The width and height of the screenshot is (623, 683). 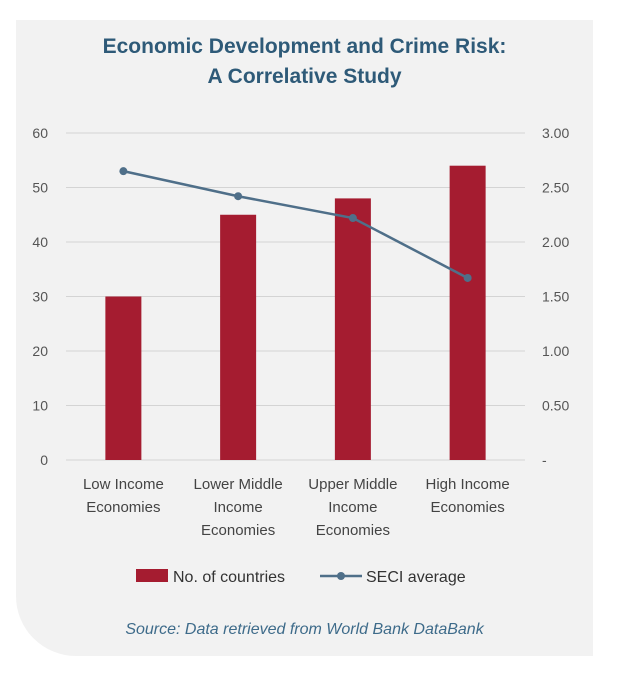 I want to click on chart-title-line-1: Economic Development and Crime Risk:, so click(x=304, y=46).